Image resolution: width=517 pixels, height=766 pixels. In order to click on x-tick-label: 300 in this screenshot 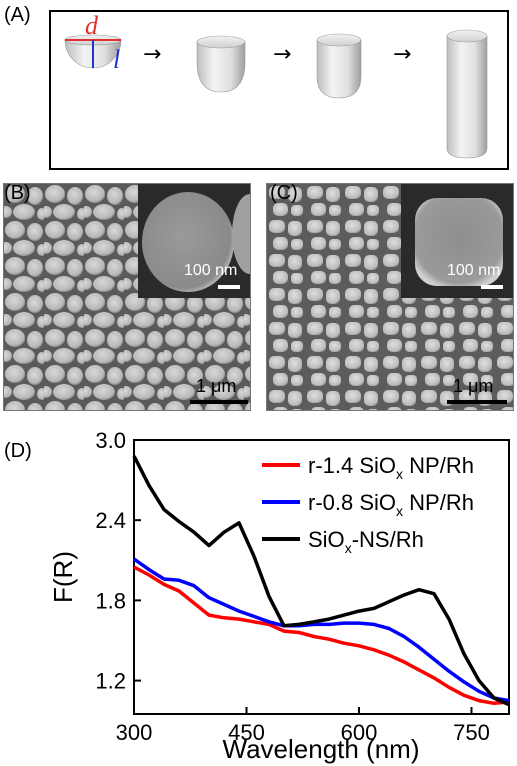, I will do `click(134, 732)`.